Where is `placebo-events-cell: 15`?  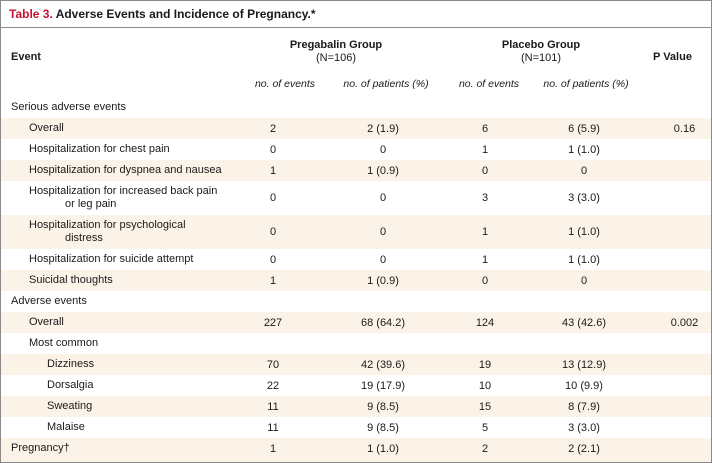 placebo-events-cell: 15 is located at coordinates (485, 406).